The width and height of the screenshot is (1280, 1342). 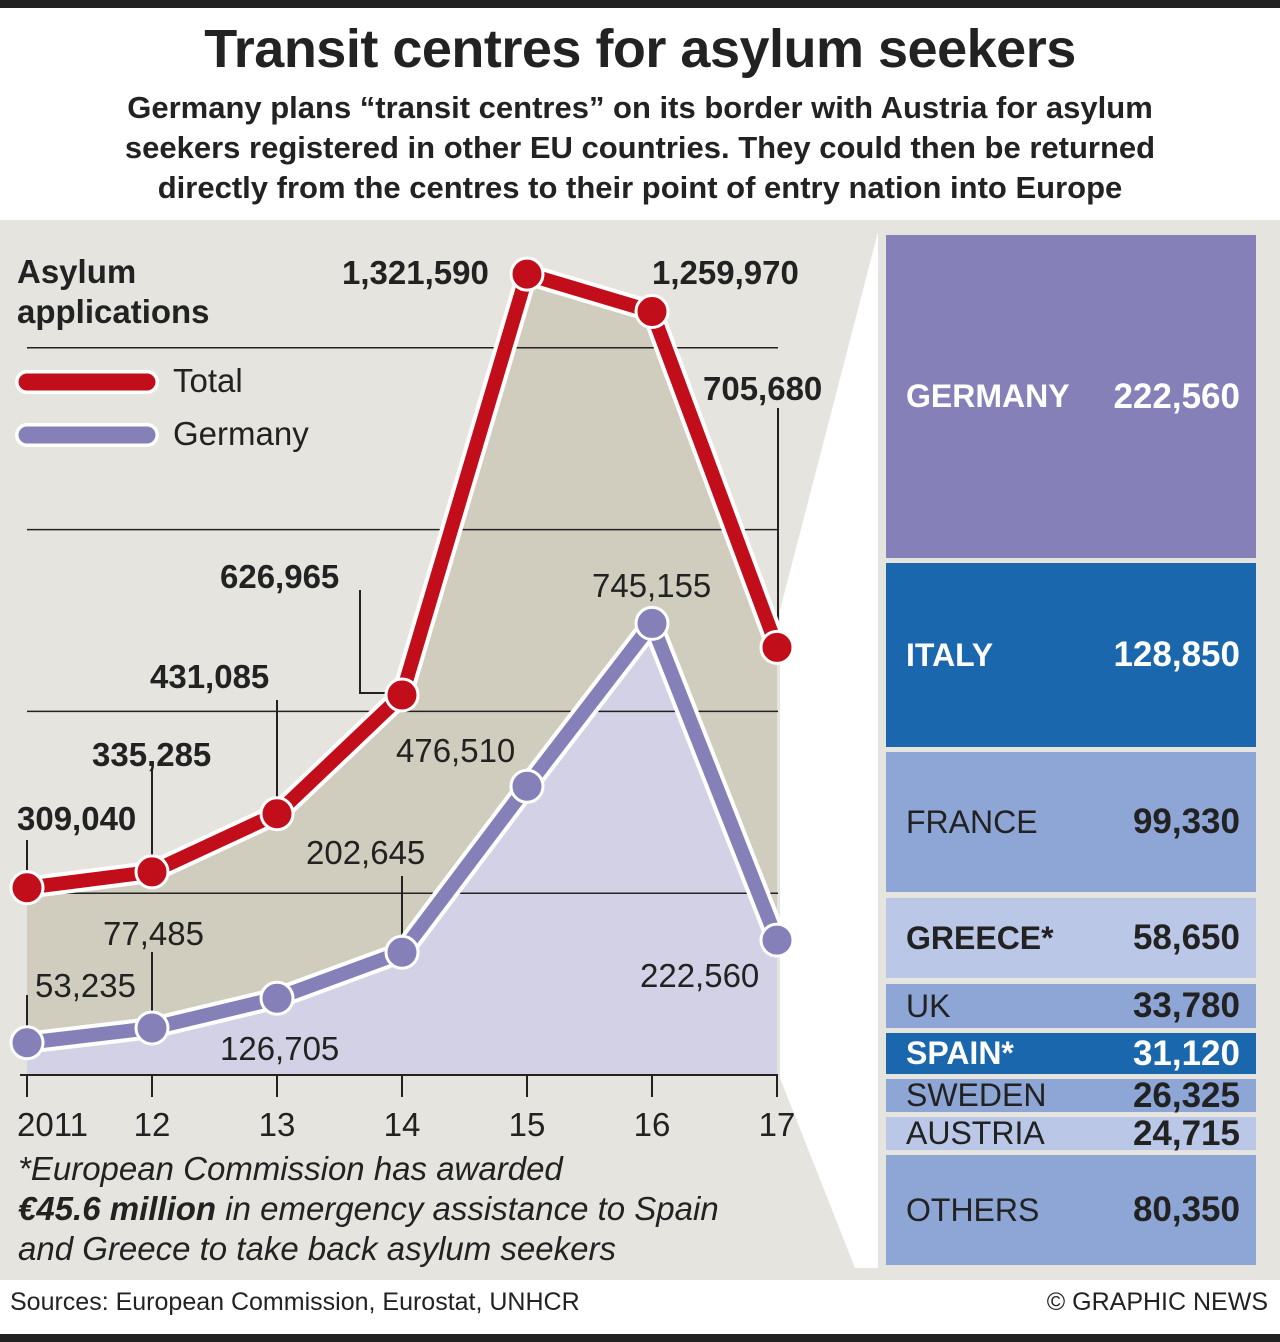 I want to click on data-label-total: 1,259,970, so click(x=725, y=272).